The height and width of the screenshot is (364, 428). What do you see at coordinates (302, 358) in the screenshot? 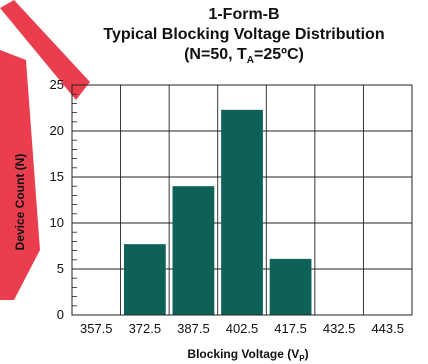
I see `x-axis-label-sub: P` at bounding box center [302, 358].